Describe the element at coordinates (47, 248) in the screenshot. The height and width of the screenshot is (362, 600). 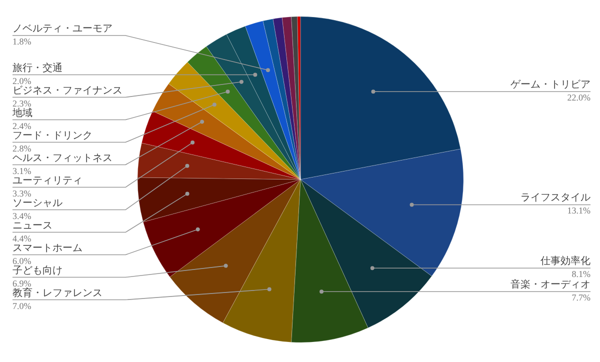
I see `slice-label: スマートホーム` at that location.